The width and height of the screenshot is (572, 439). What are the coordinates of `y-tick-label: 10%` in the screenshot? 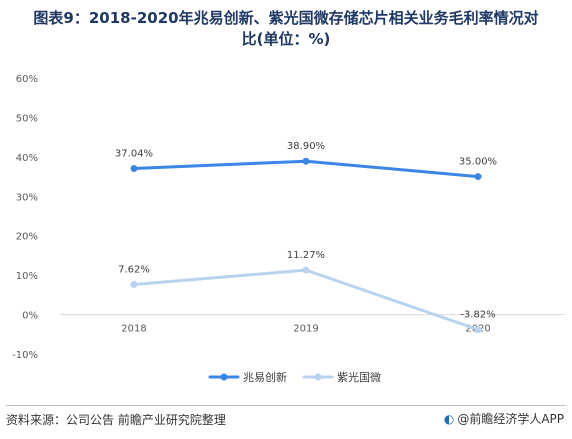 It's located at (27, 276).